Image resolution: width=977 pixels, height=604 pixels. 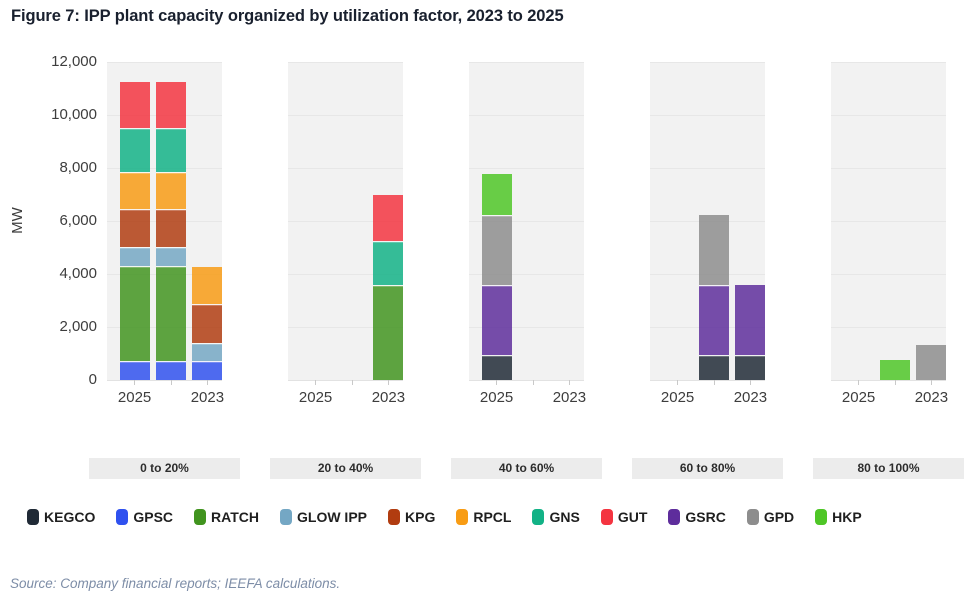 What do you see at coordinates (526, 468) in the screenshot?
I see `utilization-range-label: 40 to 60%` at bounding box center [526, 468].